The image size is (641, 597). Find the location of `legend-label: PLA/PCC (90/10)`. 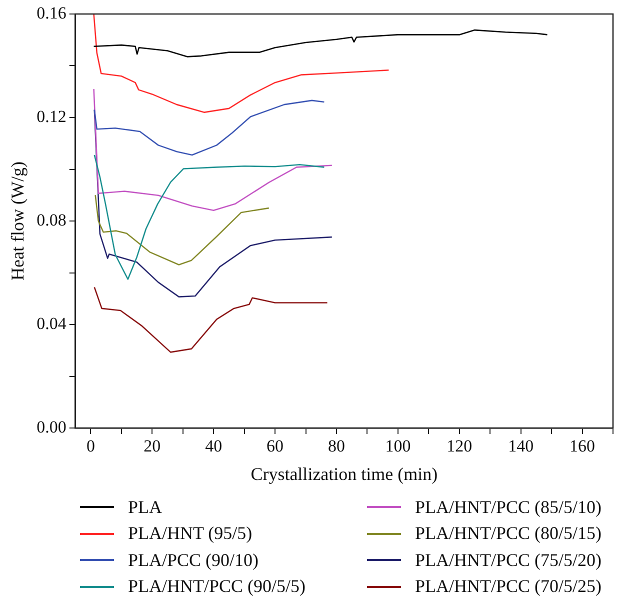

legend-label: PLA/PCC (90/10) is located at coordinates (193, 560).